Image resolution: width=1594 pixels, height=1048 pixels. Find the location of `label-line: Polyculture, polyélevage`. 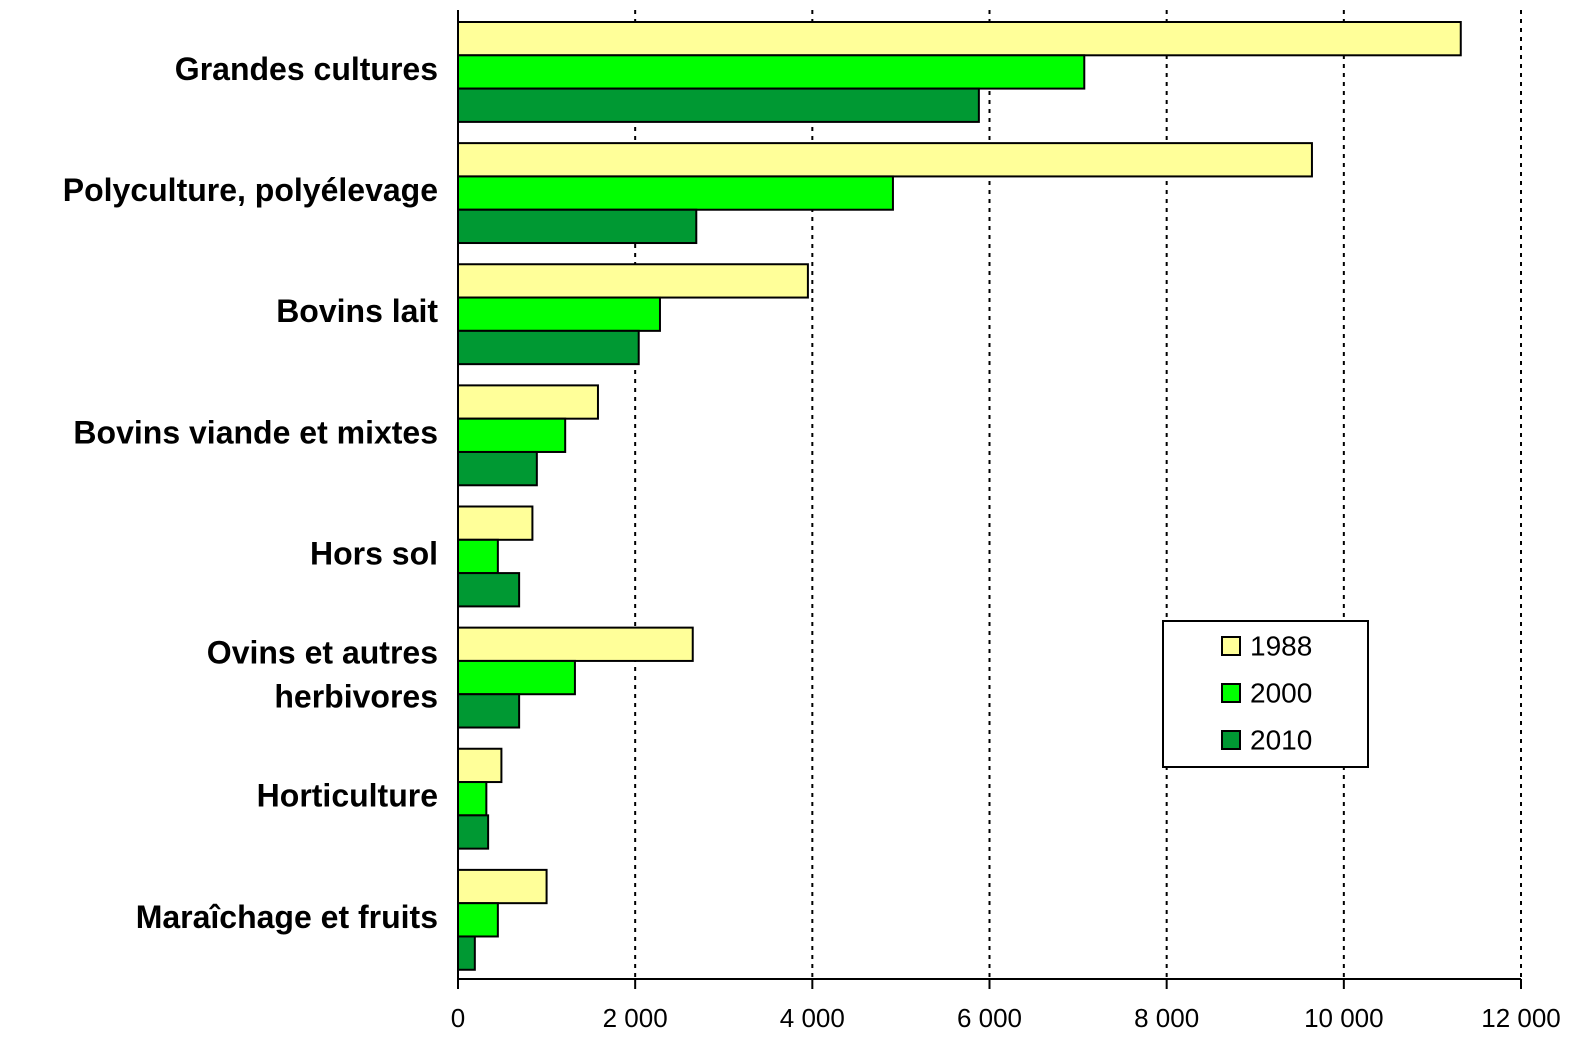

label-line: Polyculture, polyélevage is located at coordinates (250, 191).